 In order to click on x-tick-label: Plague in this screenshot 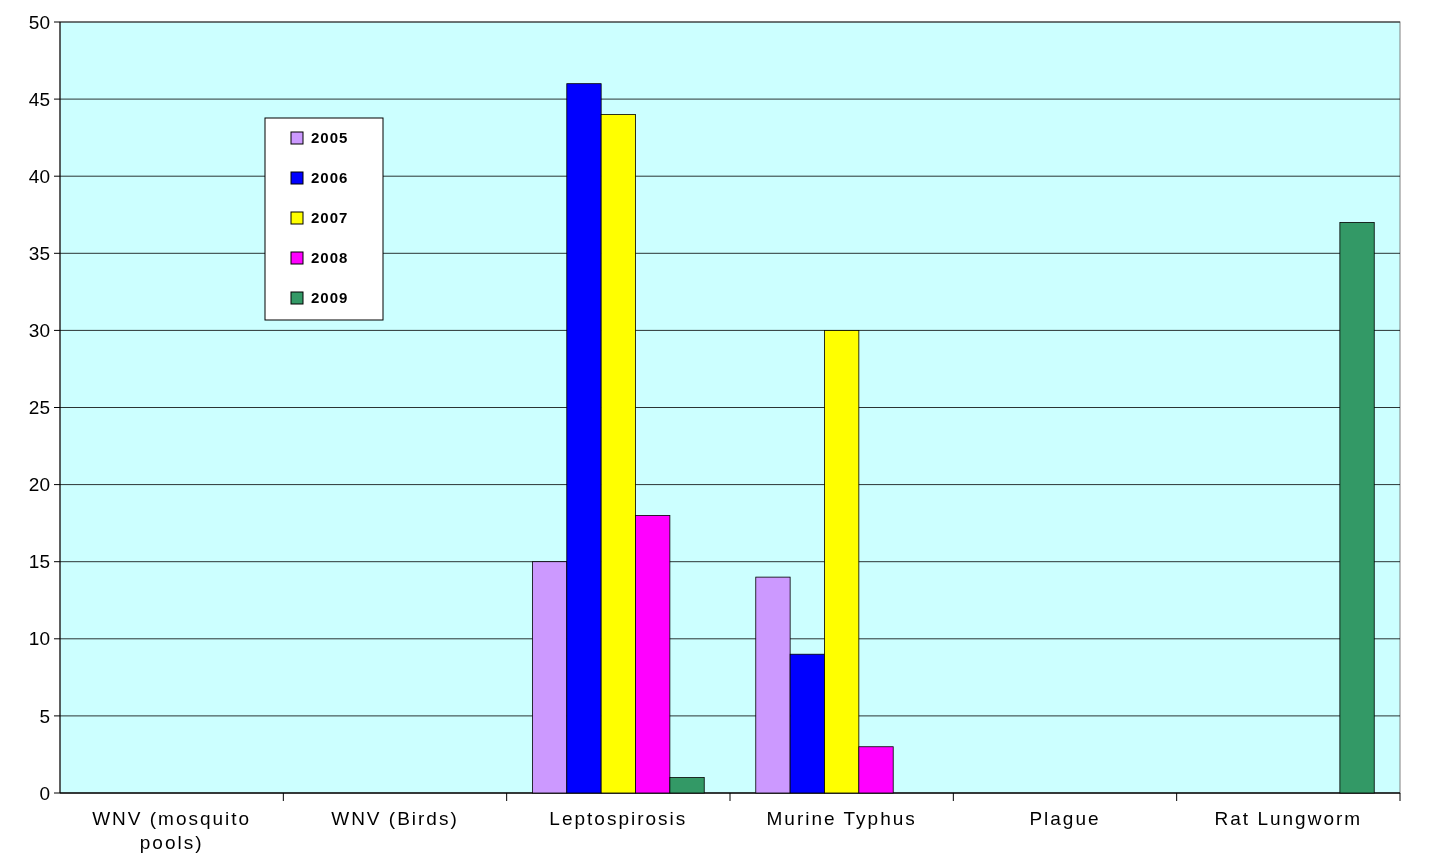, I will do `click(1065, 818)`.